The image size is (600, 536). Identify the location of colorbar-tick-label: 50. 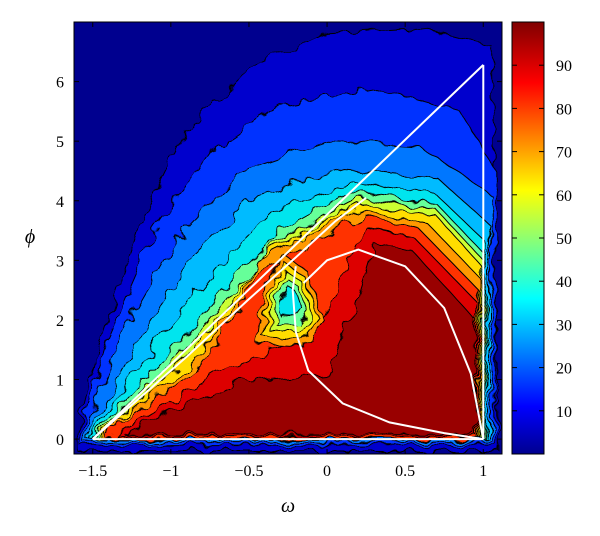
(564, 239).